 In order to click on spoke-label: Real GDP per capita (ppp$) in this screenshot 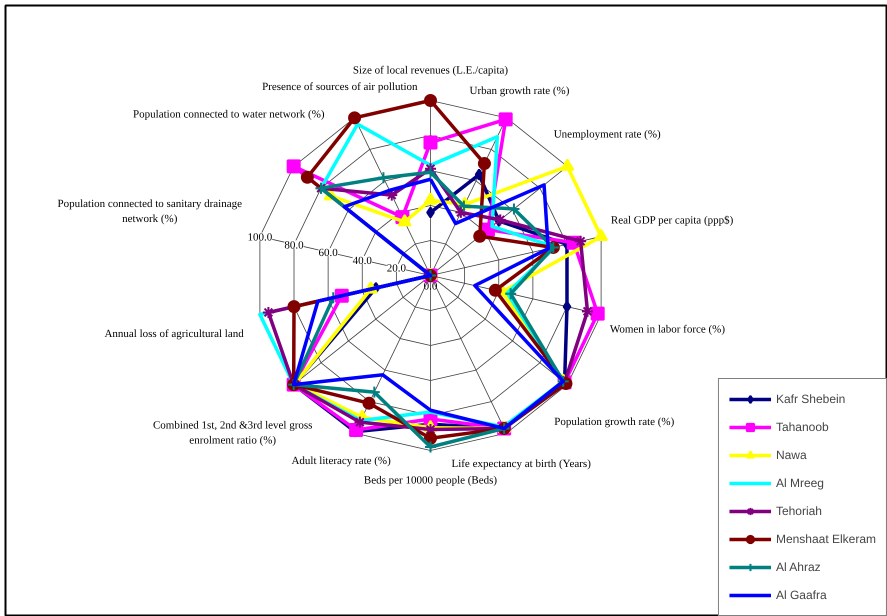, I will do `click(672, 220)`.